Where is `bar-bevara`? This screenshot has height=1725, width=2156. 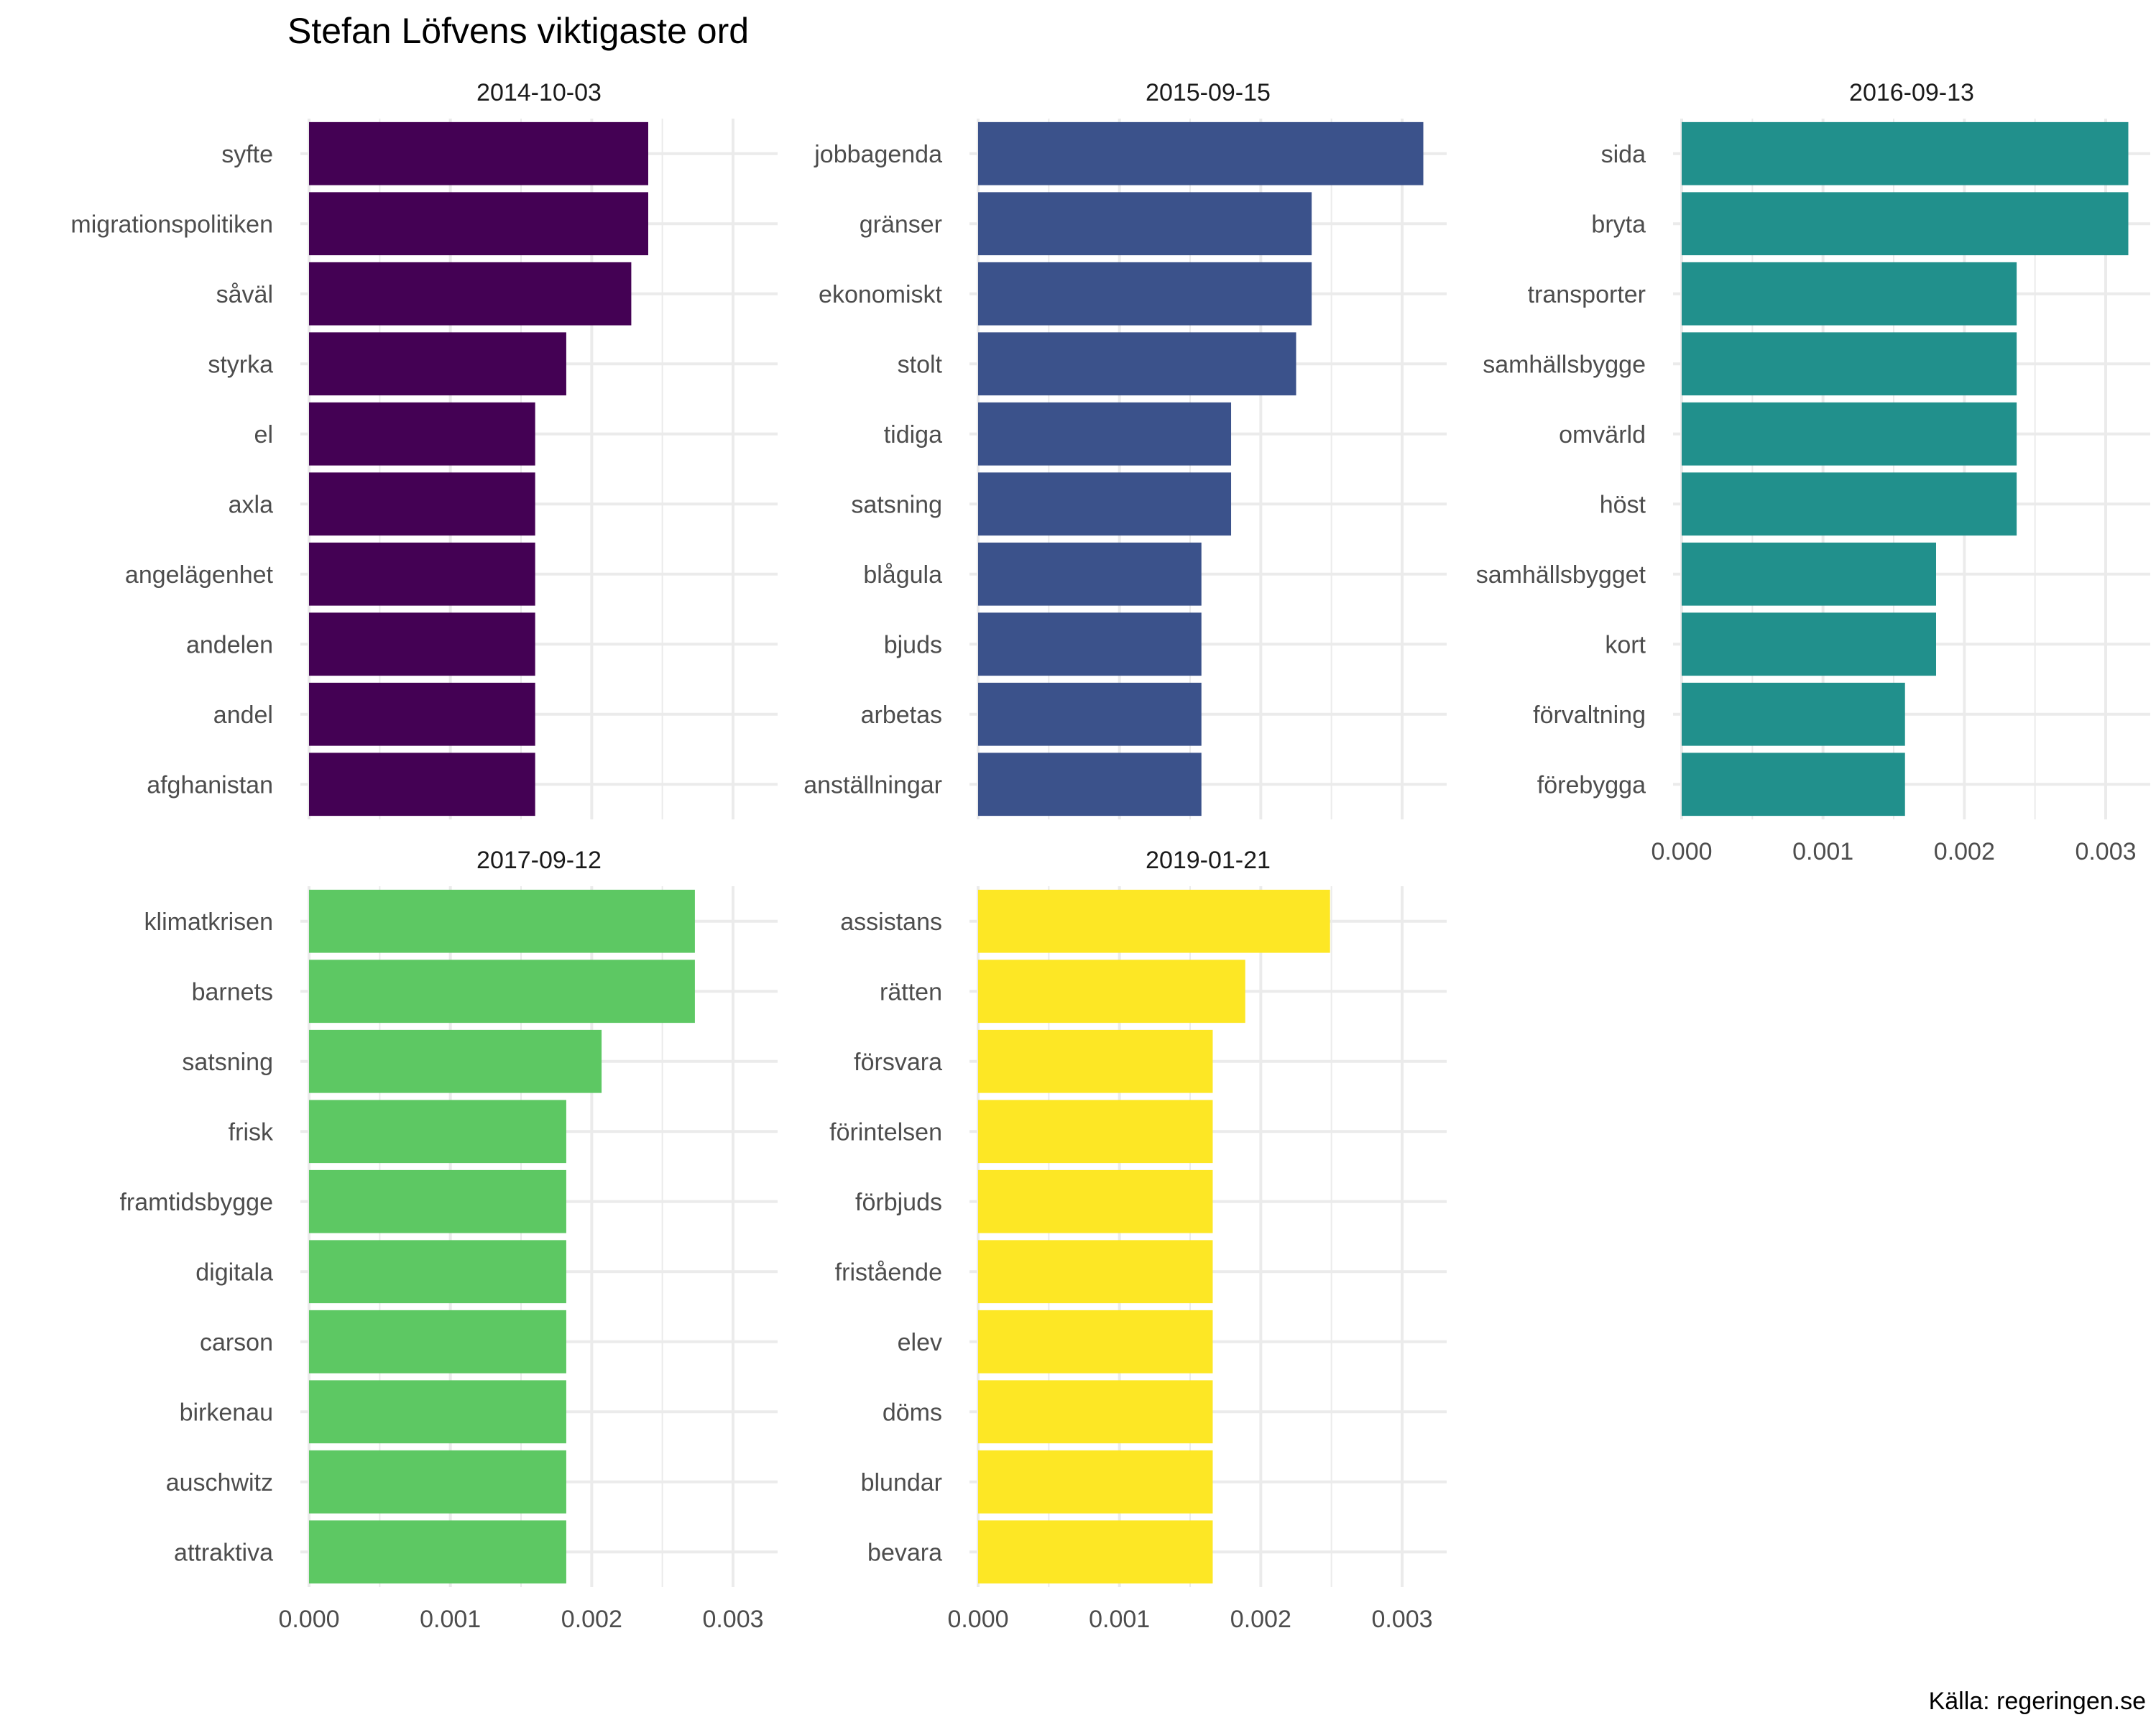
bar-bevara is located at coordinates (1096, 1552).